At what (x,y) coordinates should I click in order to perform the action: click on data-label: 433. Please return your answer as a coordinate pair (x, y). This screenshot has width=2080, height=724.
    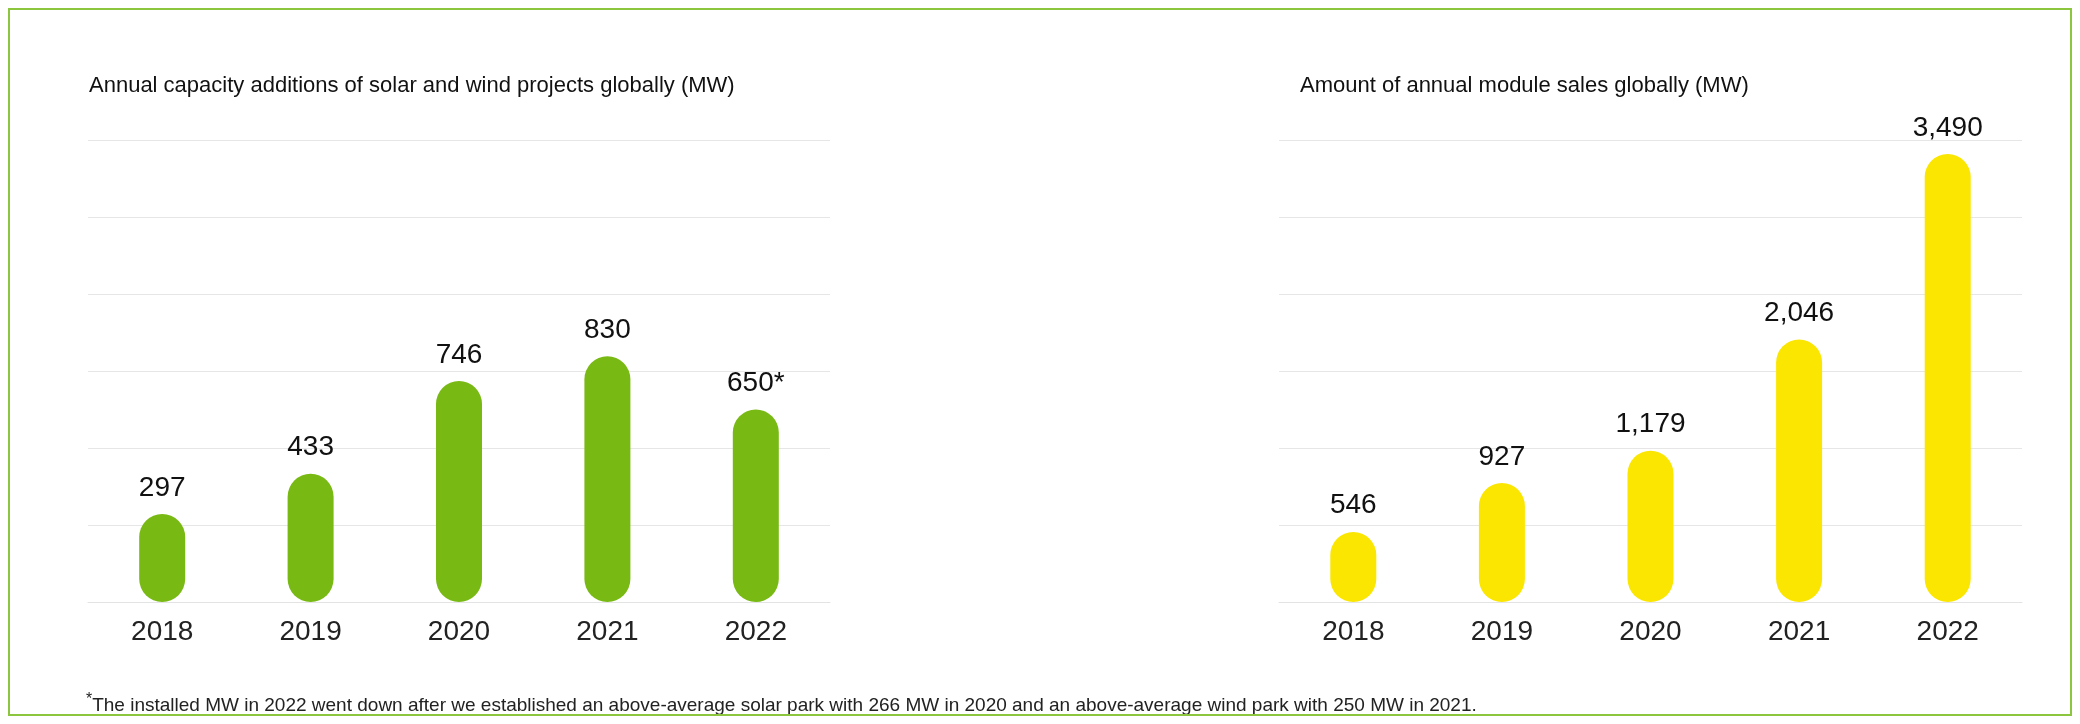
    Looking at the image, I should click on (310, 446).